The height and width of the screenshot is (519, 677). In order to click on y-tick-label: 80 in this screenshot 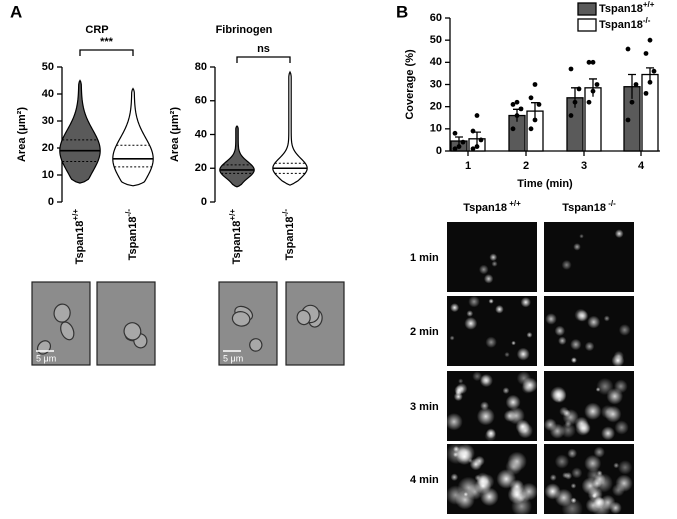, I will do `click(201, 67)`.